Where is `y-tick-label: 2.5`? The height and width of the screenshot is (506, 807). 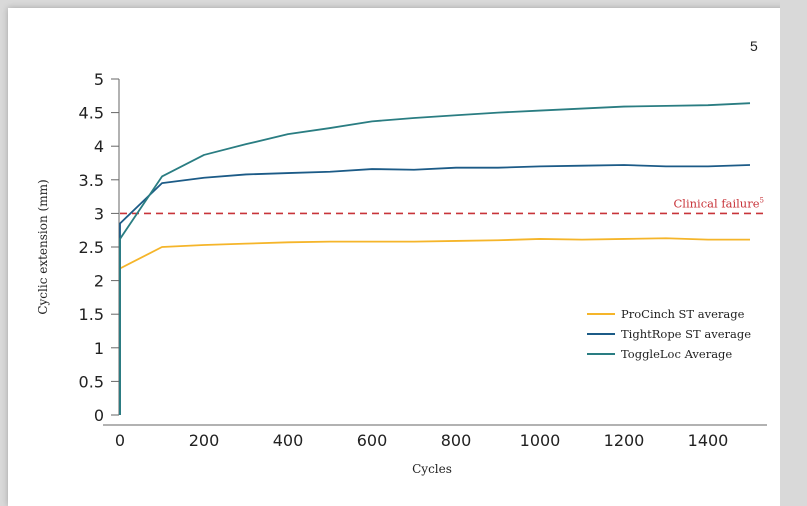 y-tick-label: 2.5 is located at coordinates (91, 247).